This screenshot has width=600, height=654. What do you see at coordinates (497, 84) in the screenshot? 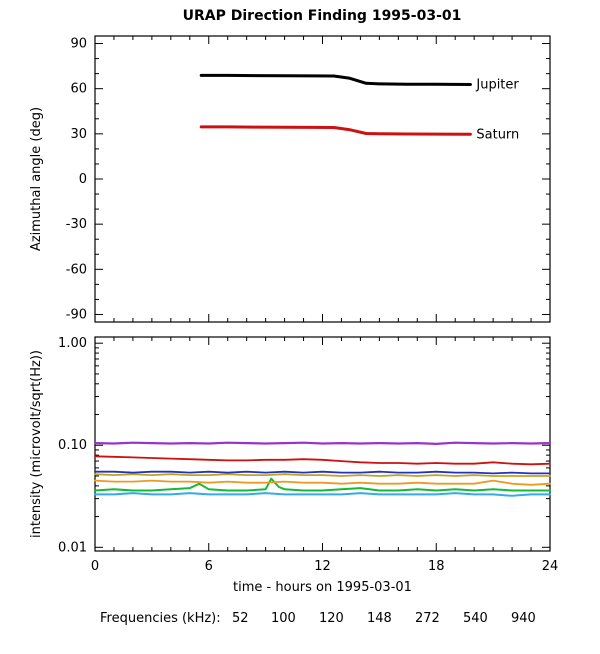
I see `series-end-label-Jupiter: Jupiter` at bounding box center [497, 84].